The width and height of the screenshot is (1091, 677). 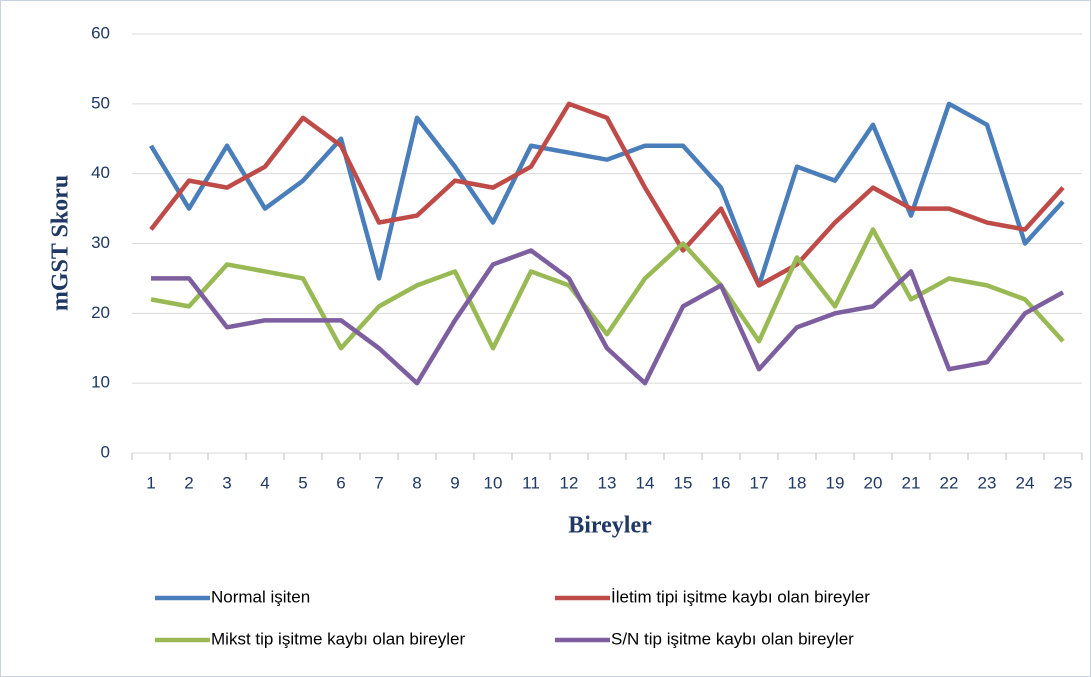 I want to click on x-tick-label: 24, so click(x=1025, y=482).